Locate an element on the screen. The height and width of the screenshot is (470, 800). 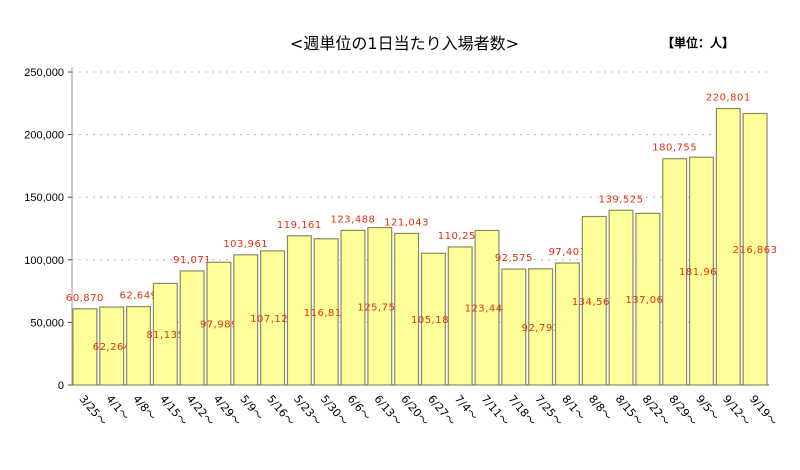
x-tick-label: 5/16～ is located at coordinates (280, 411).